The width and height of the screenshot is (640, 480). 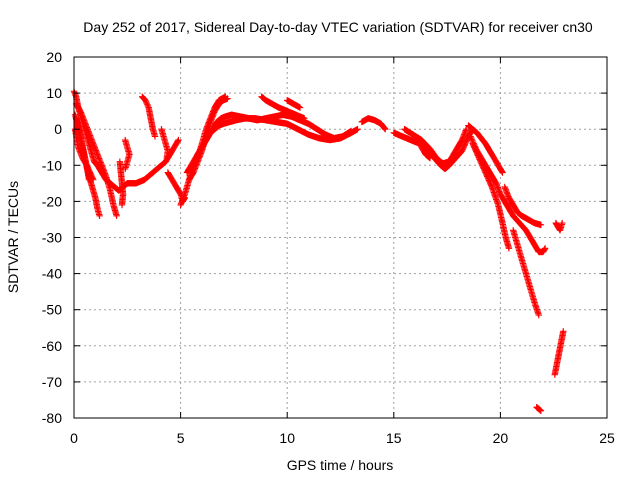 I want to click on x-tick-label: 20, so click(x=501, y=438).